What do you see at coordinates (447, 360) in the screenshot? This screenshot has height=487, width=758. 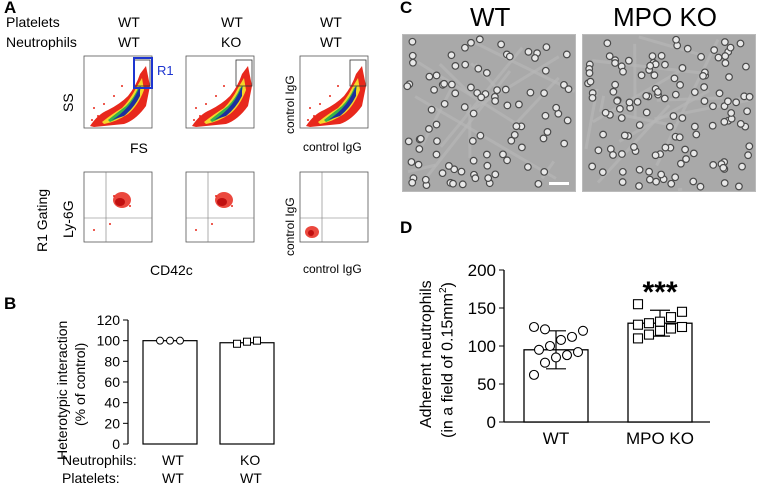 I see `panel-d-y-label2: (in a field of 0.15mm2)` at bounding box center [447, 360].